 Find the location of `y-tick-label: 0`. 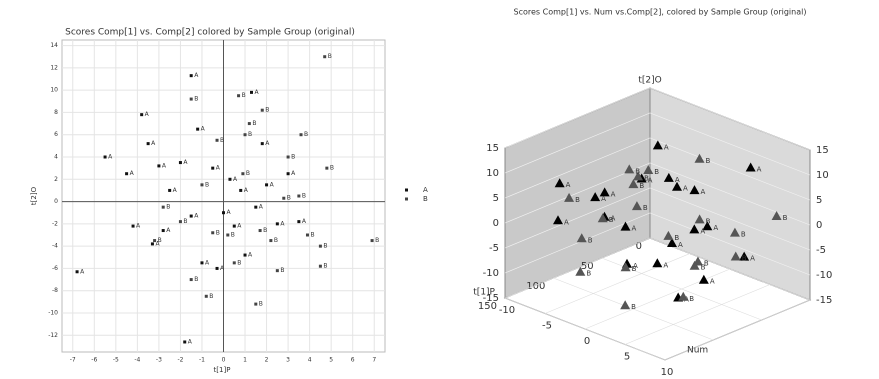

y-tick-label: 0 is located at coordinates (587, 341).